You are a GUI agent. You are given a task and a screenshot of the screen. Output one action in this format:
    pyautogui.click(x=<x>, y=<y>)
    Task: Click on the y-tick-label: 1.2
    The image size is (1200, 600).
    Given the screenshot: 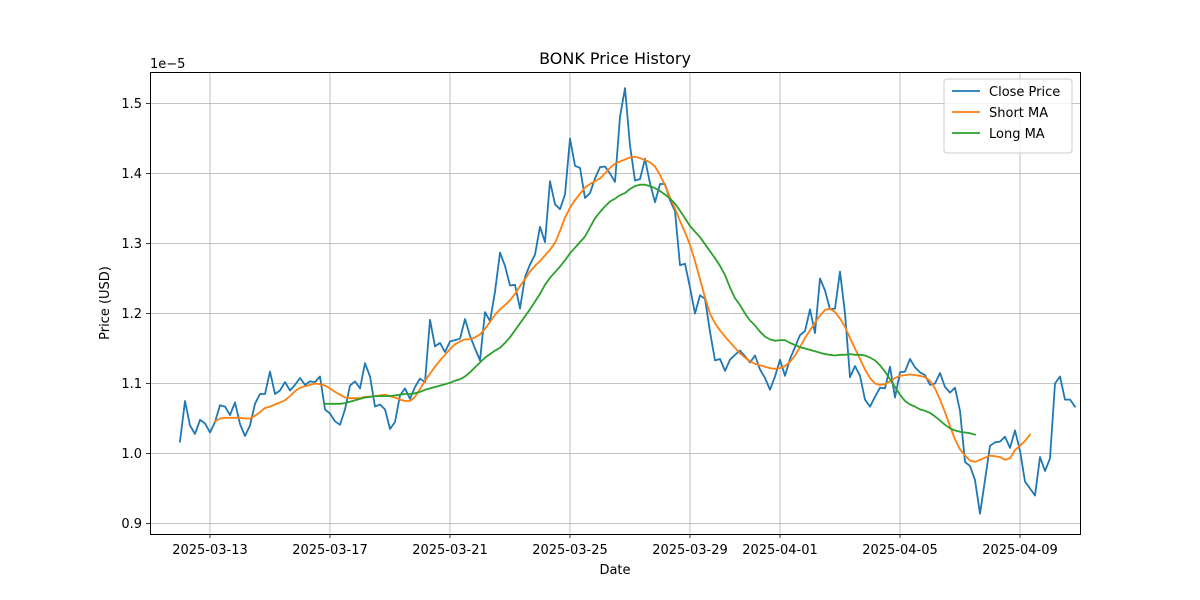 What is the action you would take?
    pyautogui.click(x=131, y=314)
    